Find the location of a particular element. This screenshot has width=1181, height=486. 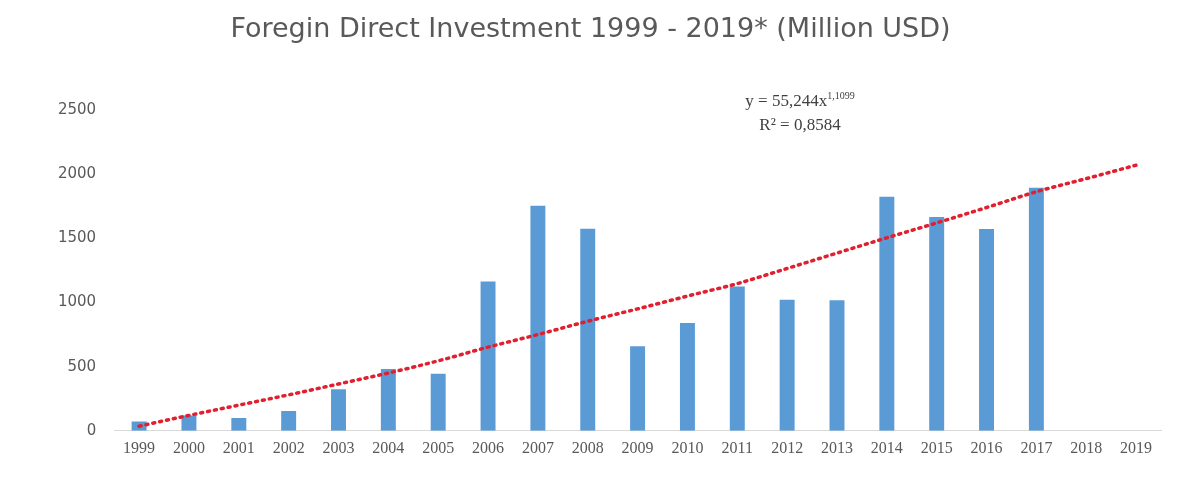

y-tick-label: 0 is located at coordinates (91, 429).